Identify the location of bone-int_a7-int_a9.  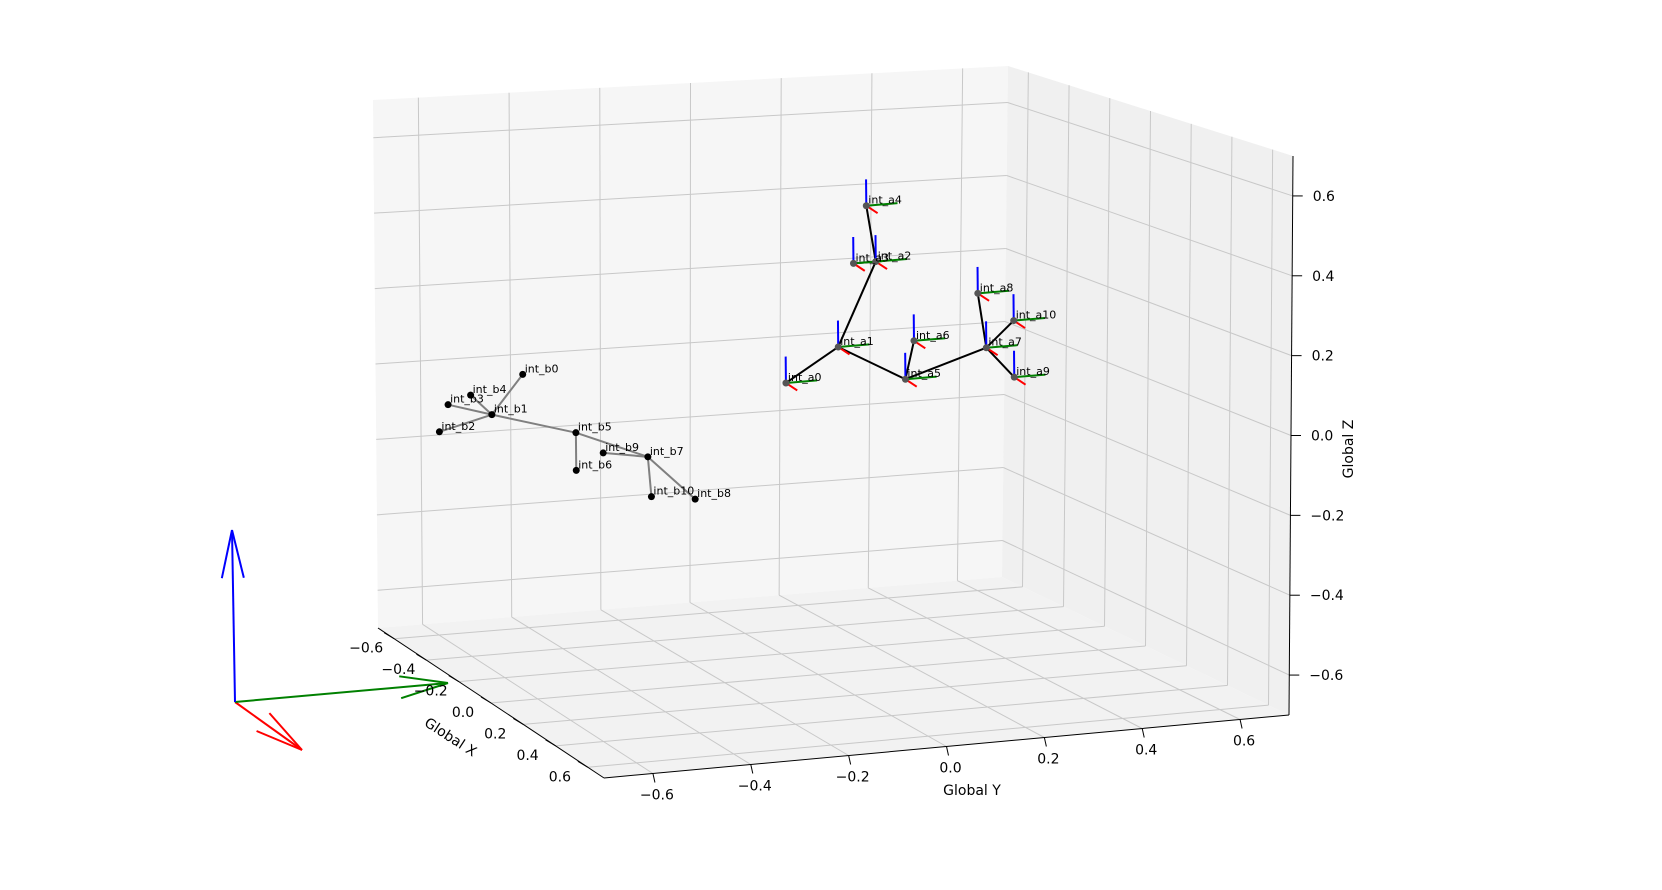
(1000, 362).